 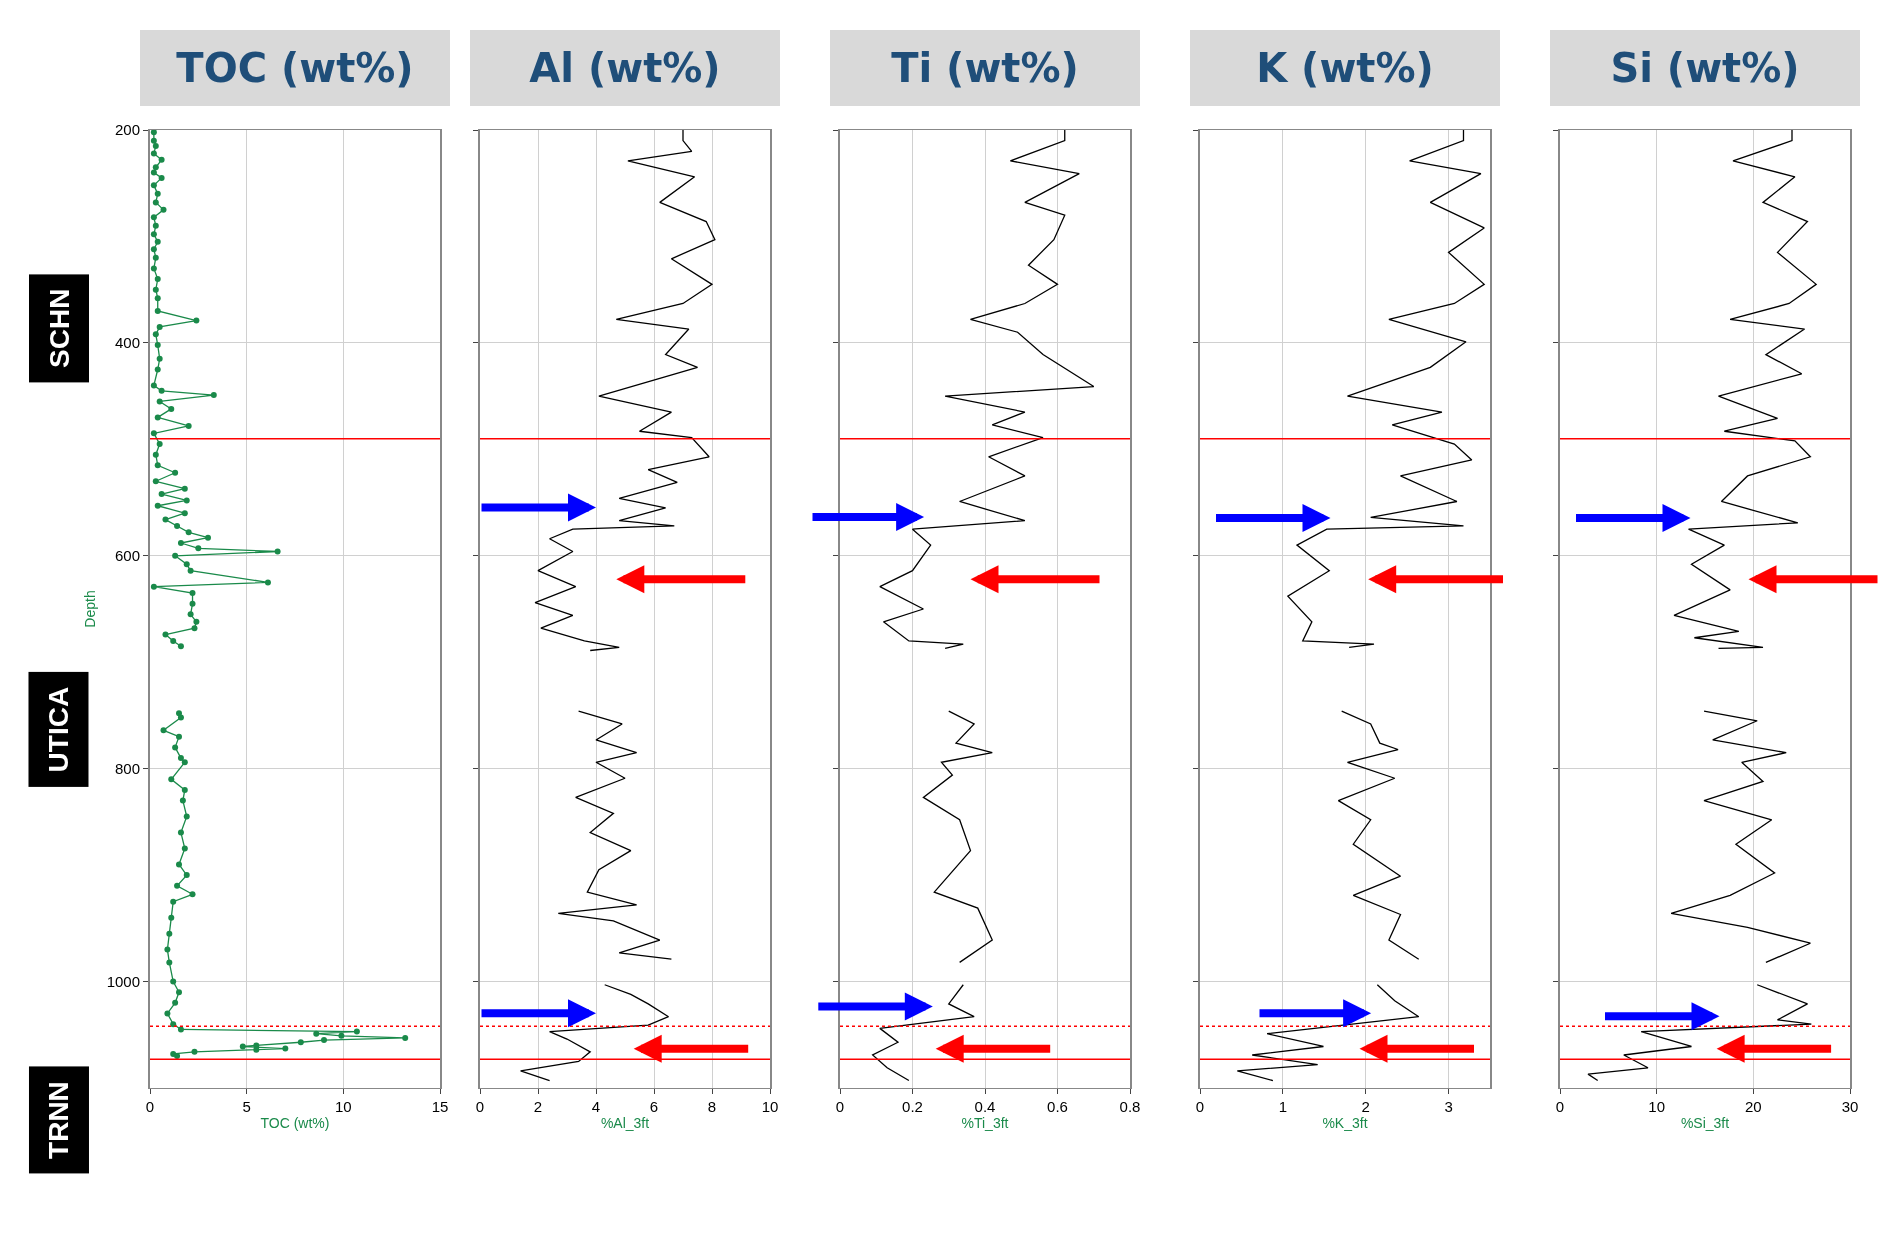 What do you see at coordinates (1850, 1106) in the screenshot?
I see `x-tick-label: 30` at bounding box center [1850, 1106].